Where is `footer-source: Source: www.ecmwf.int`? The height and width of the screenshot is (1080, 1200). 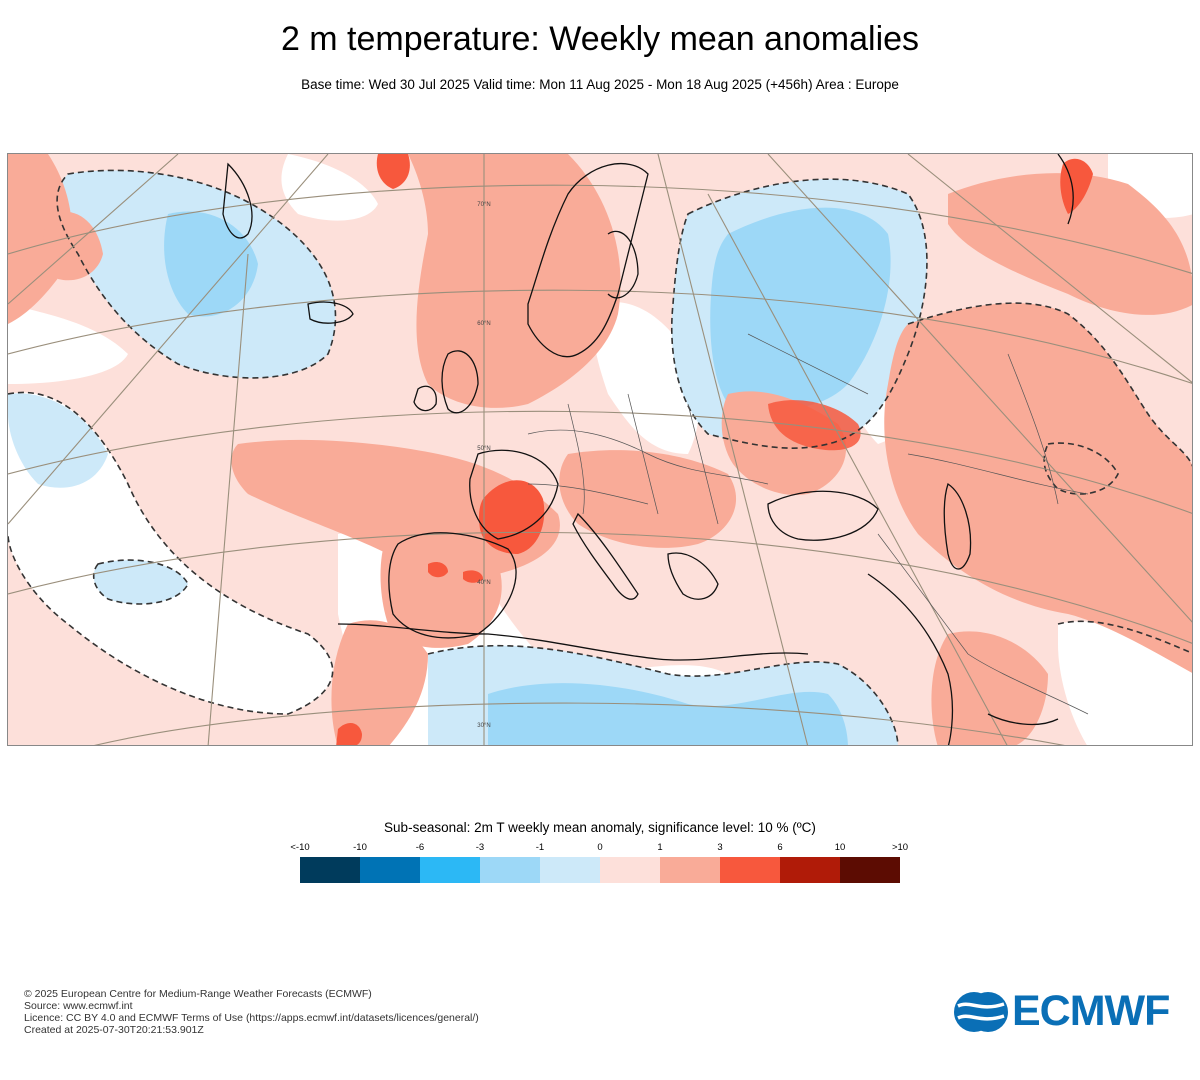
footer-source: Source: www.ecmwf.int is located at coordinates (78, 1006).